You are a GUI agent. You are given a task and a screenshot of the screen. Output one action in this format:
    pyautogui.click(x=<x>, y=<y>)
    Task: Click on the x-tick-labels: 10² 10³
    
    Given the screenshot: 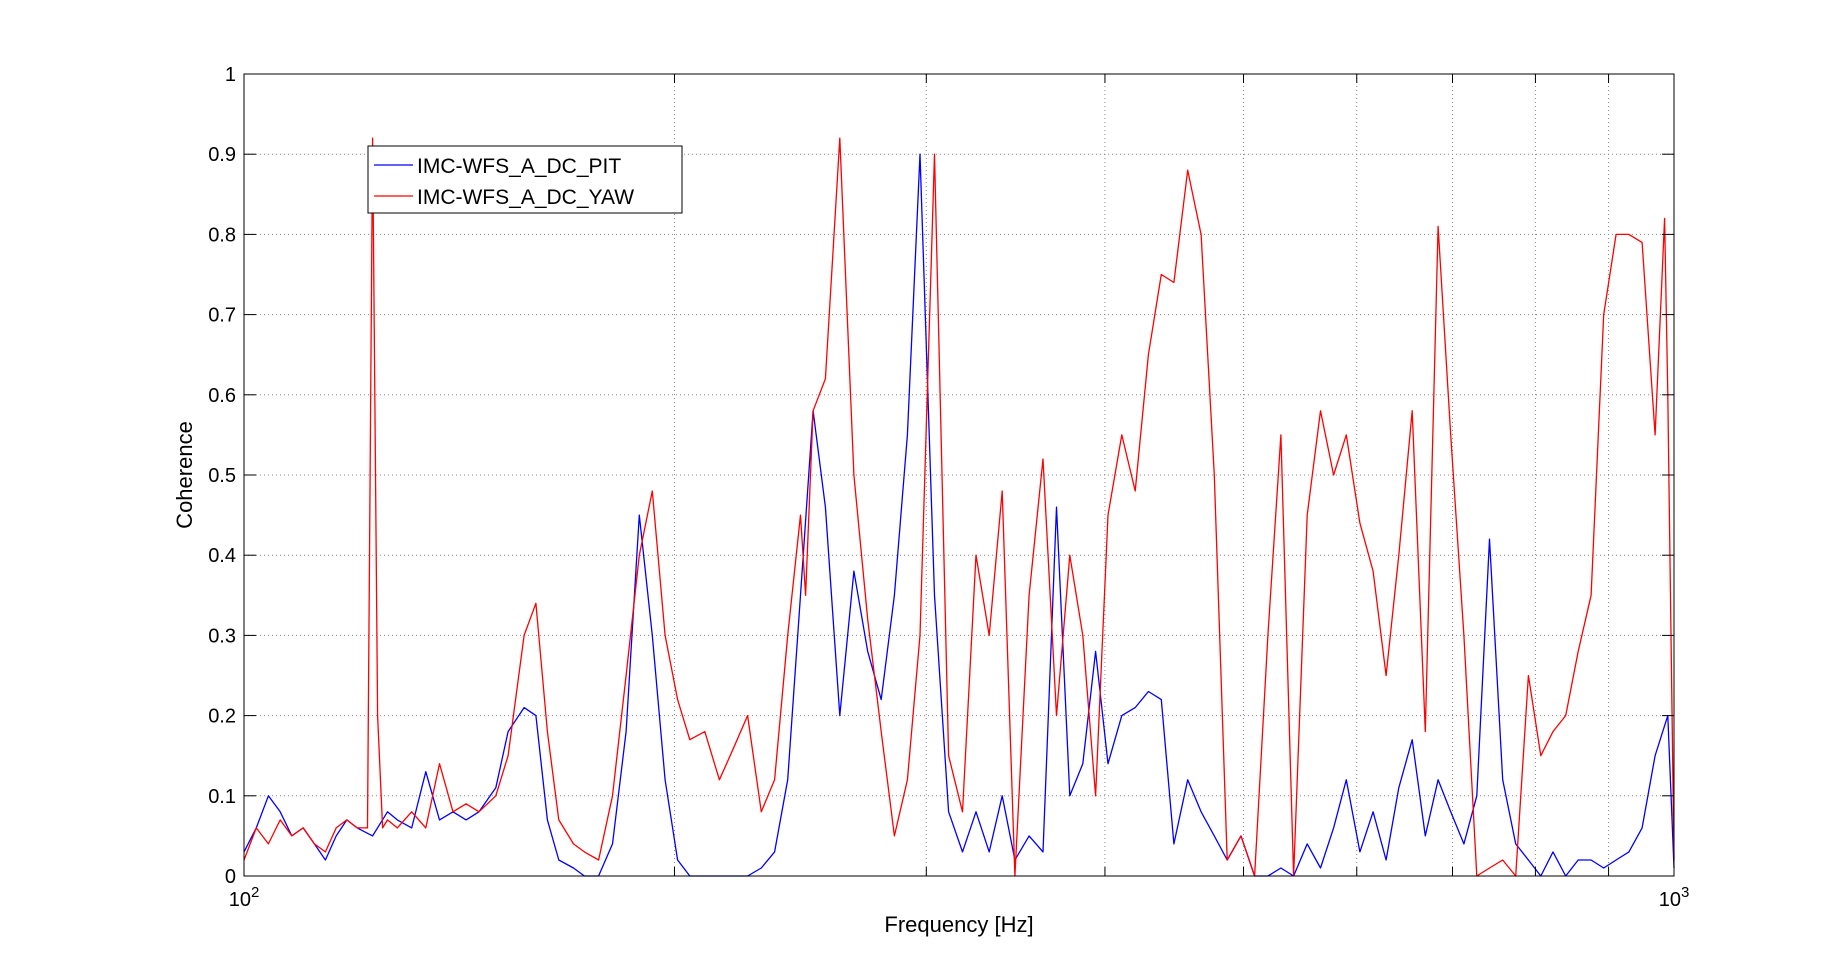 What is the action you would take?
    pyautogui.click(x=959, y=897)
    